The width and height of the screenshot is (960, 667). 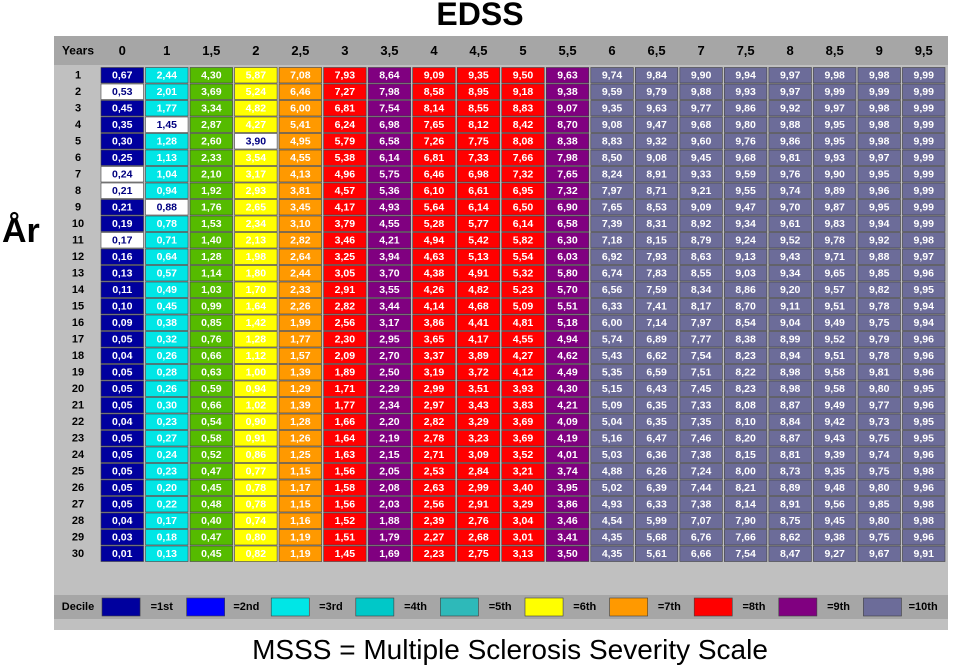 What do you see at coordinates (478, 504) in the screenshot?
I see `cell-value: 2,91` at bounding box center [478, 504].